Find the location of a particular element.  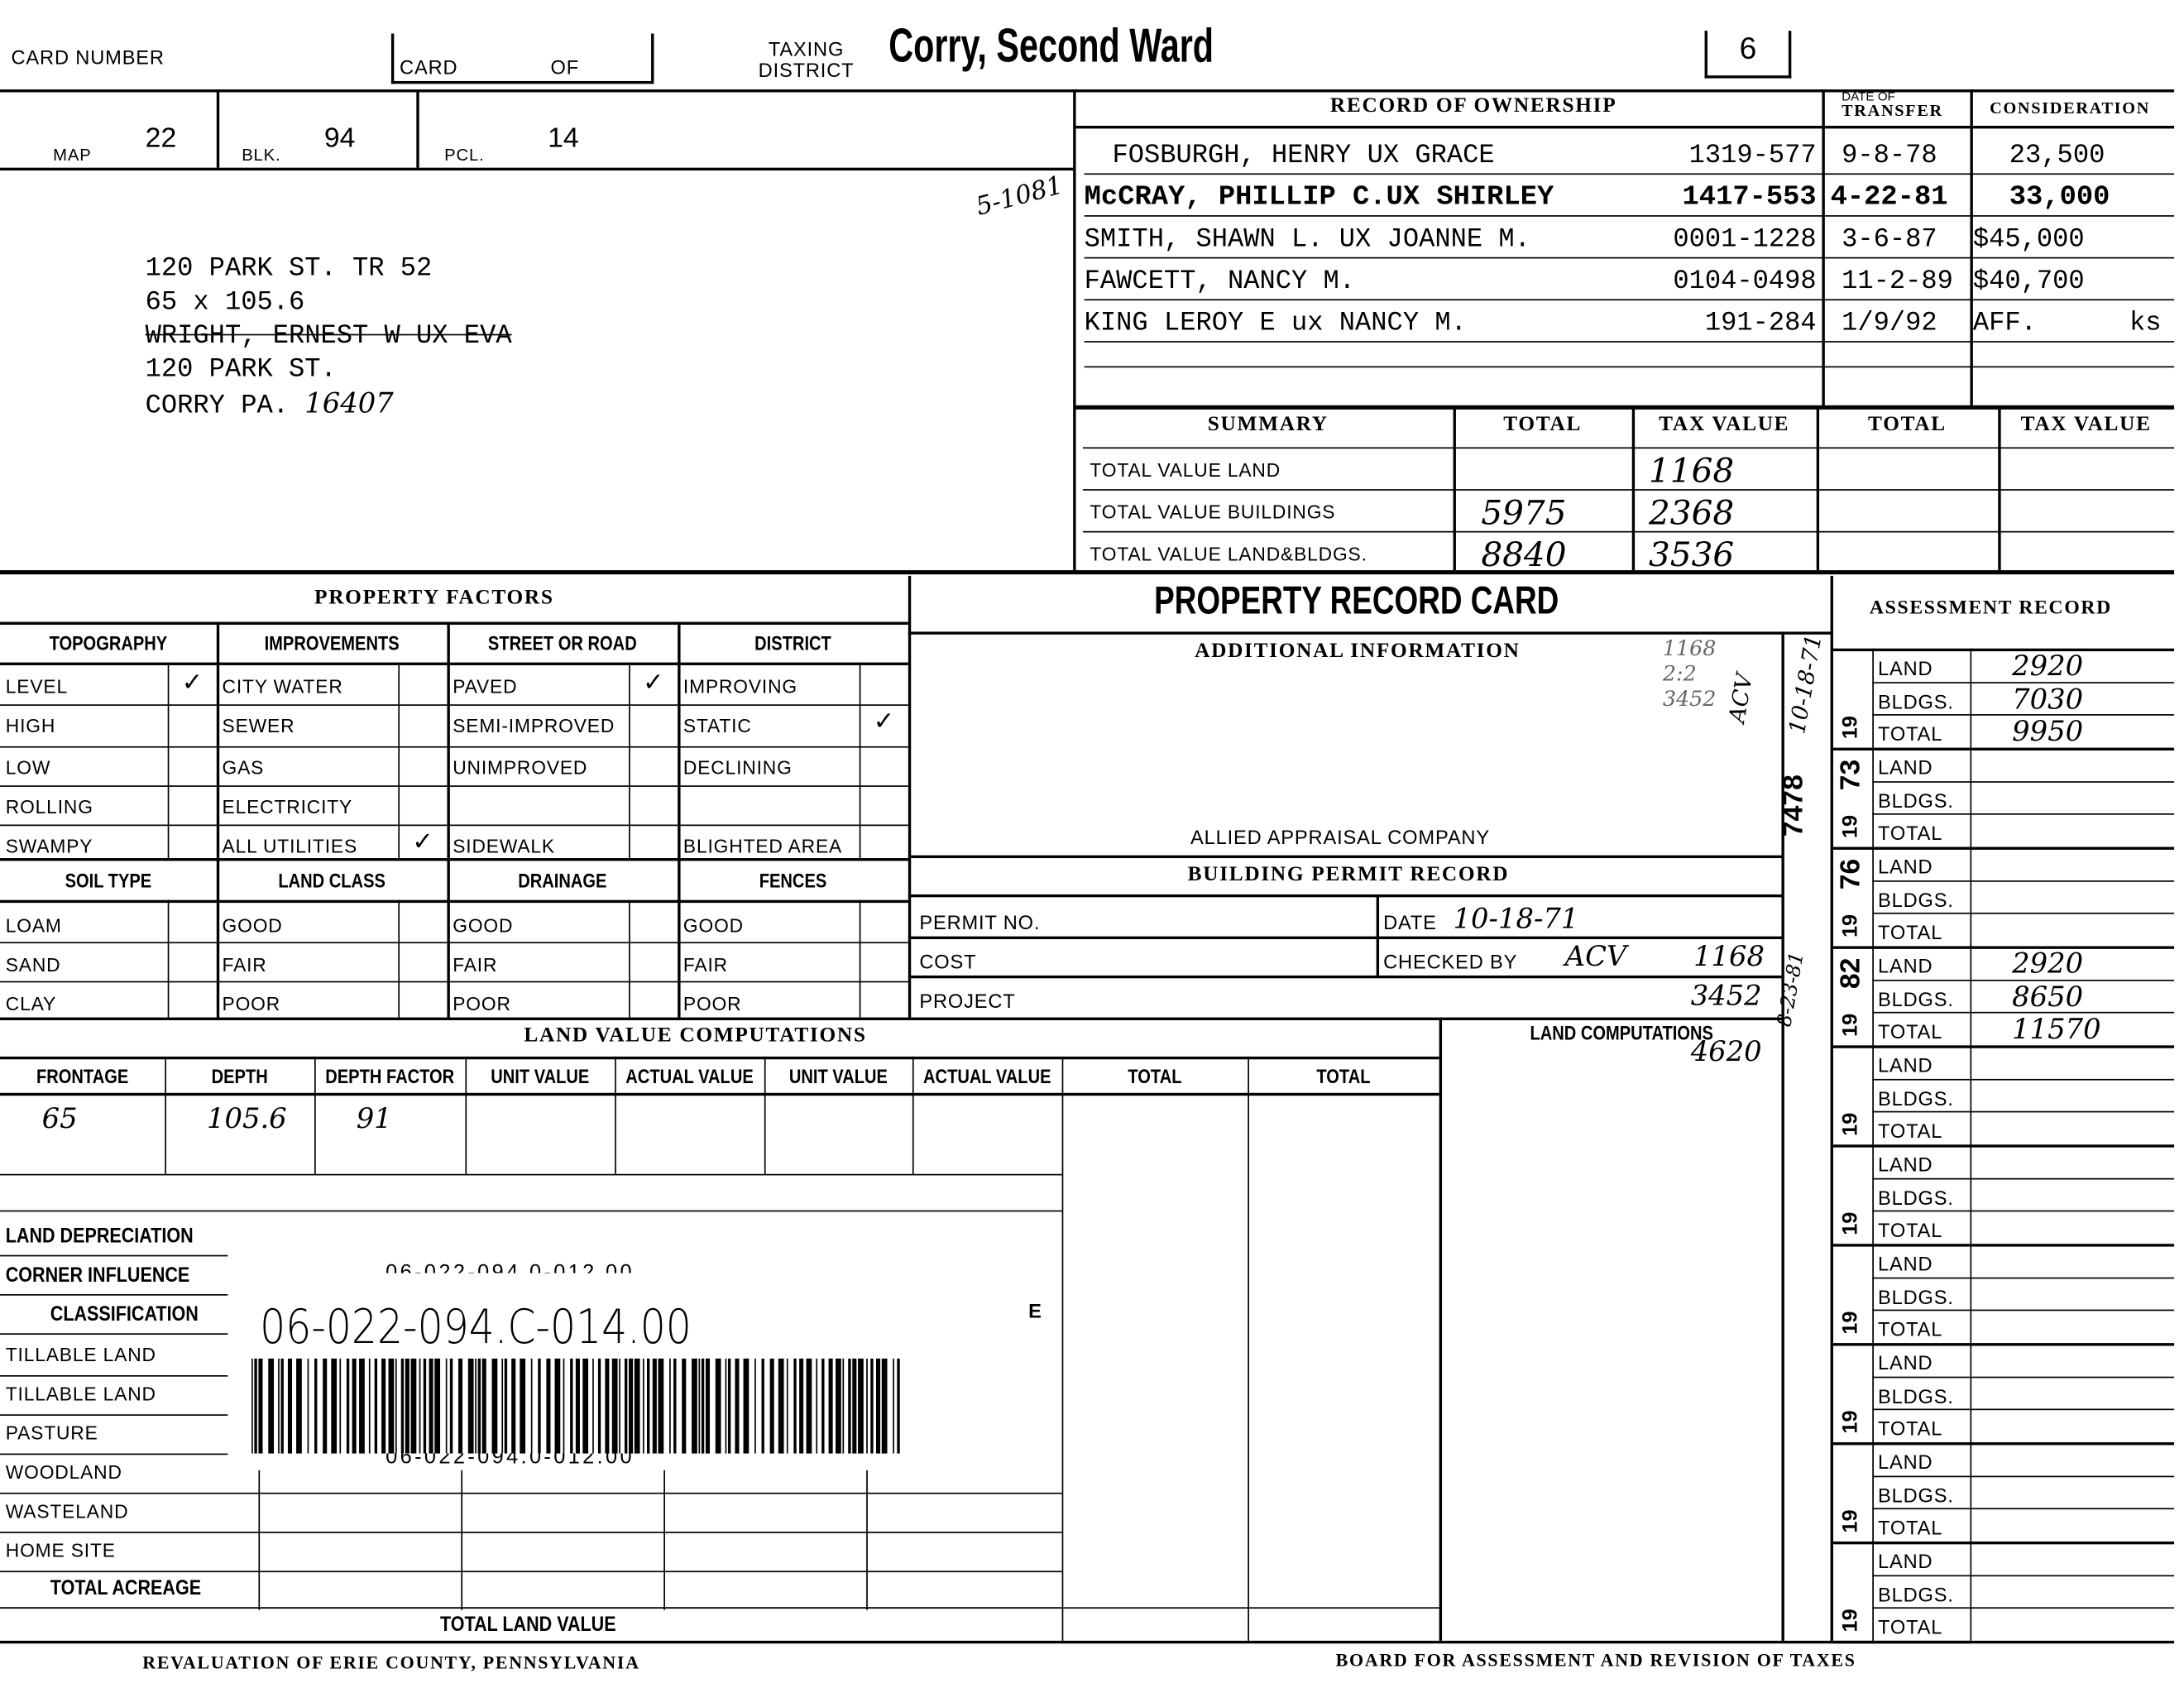

summary-tax-value: 2368 is located at coordinates (1692, 513).